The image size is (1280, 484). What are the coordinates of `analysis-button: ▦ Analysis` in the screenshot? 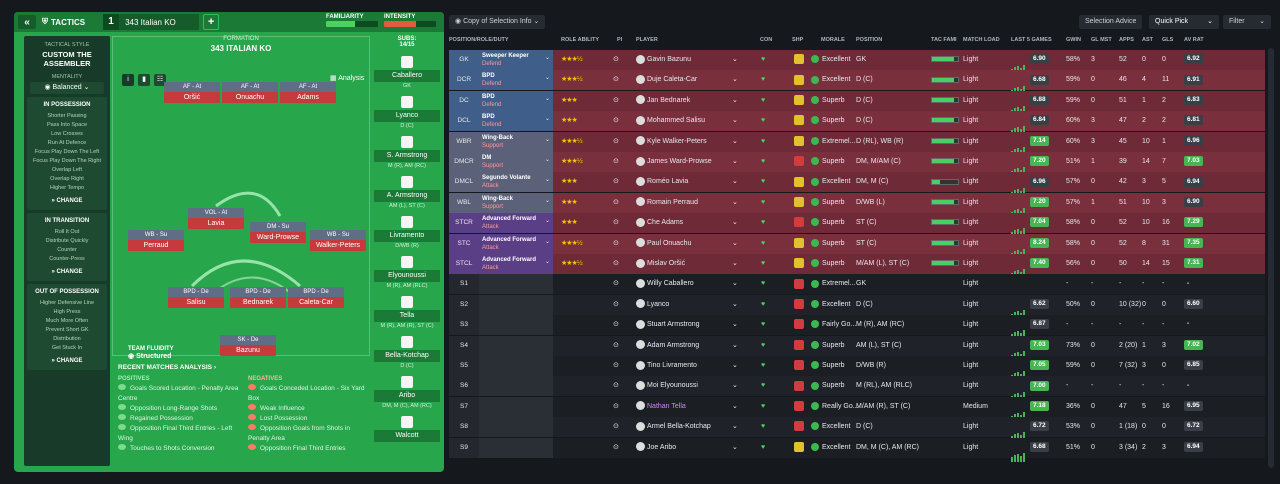 It's located at (347, 78).